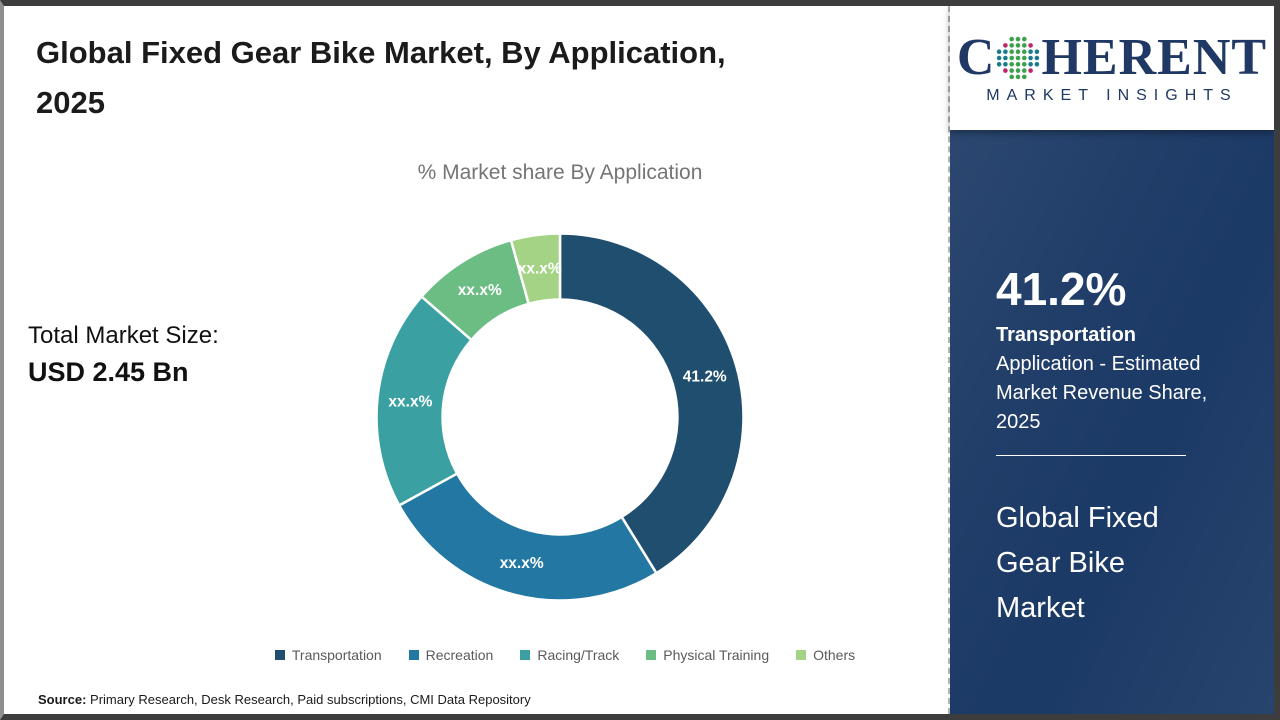 This screenshot has height=720, width=1280. I want to click on legend-item-transportation: Transportation, so click(328, 655).